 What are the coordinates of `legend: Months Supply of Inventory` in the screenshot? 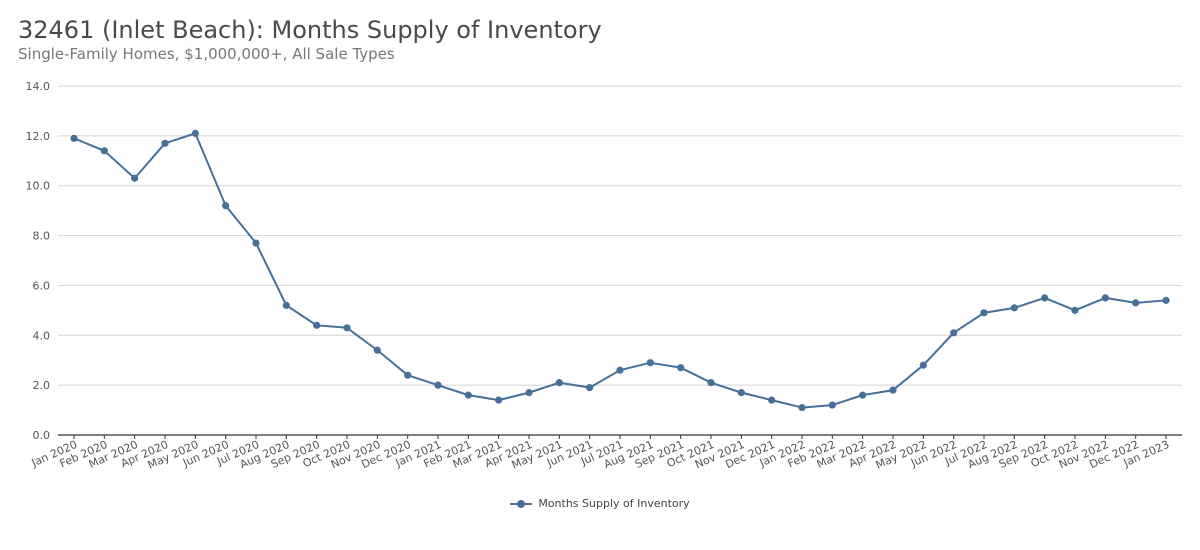 It's located at (600, 504).